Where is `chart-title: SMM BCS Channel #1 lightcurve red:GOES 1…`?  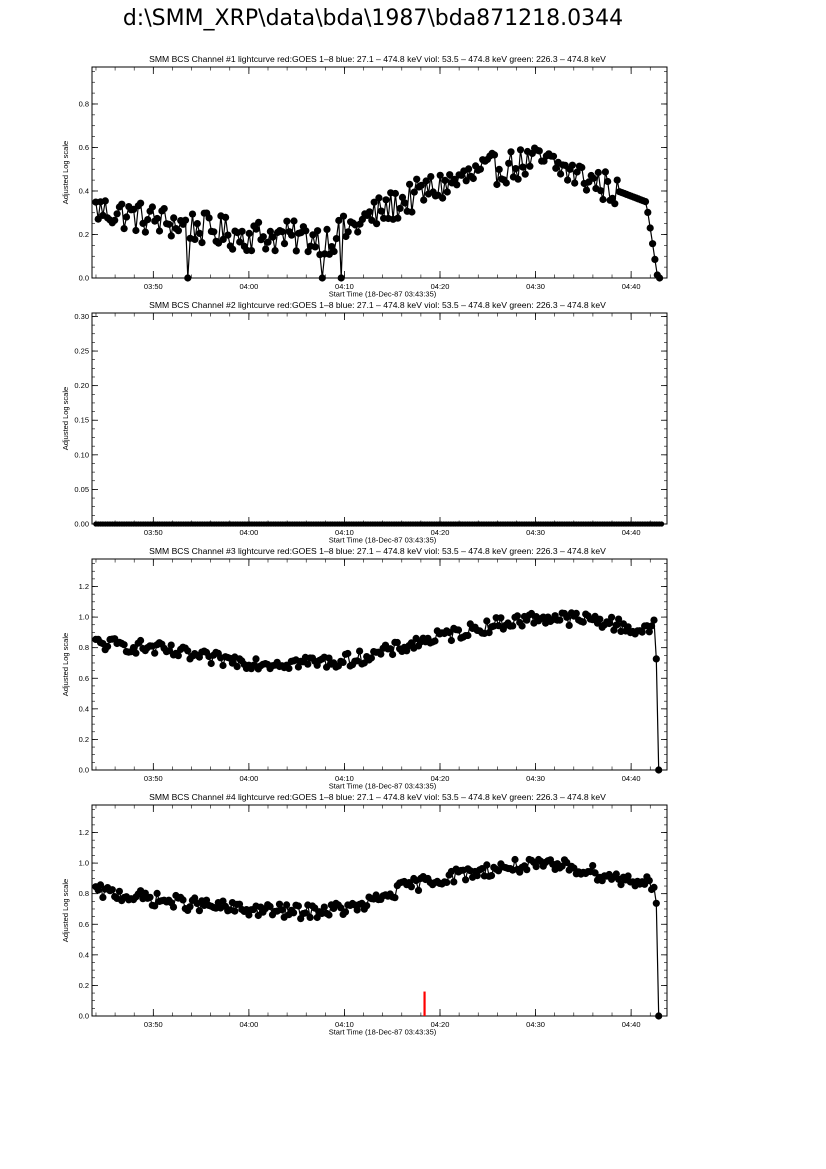 chart-title: SMM BCS Channel #1 lightcurve red:GOES 1… is located at coordinates (377, 59).